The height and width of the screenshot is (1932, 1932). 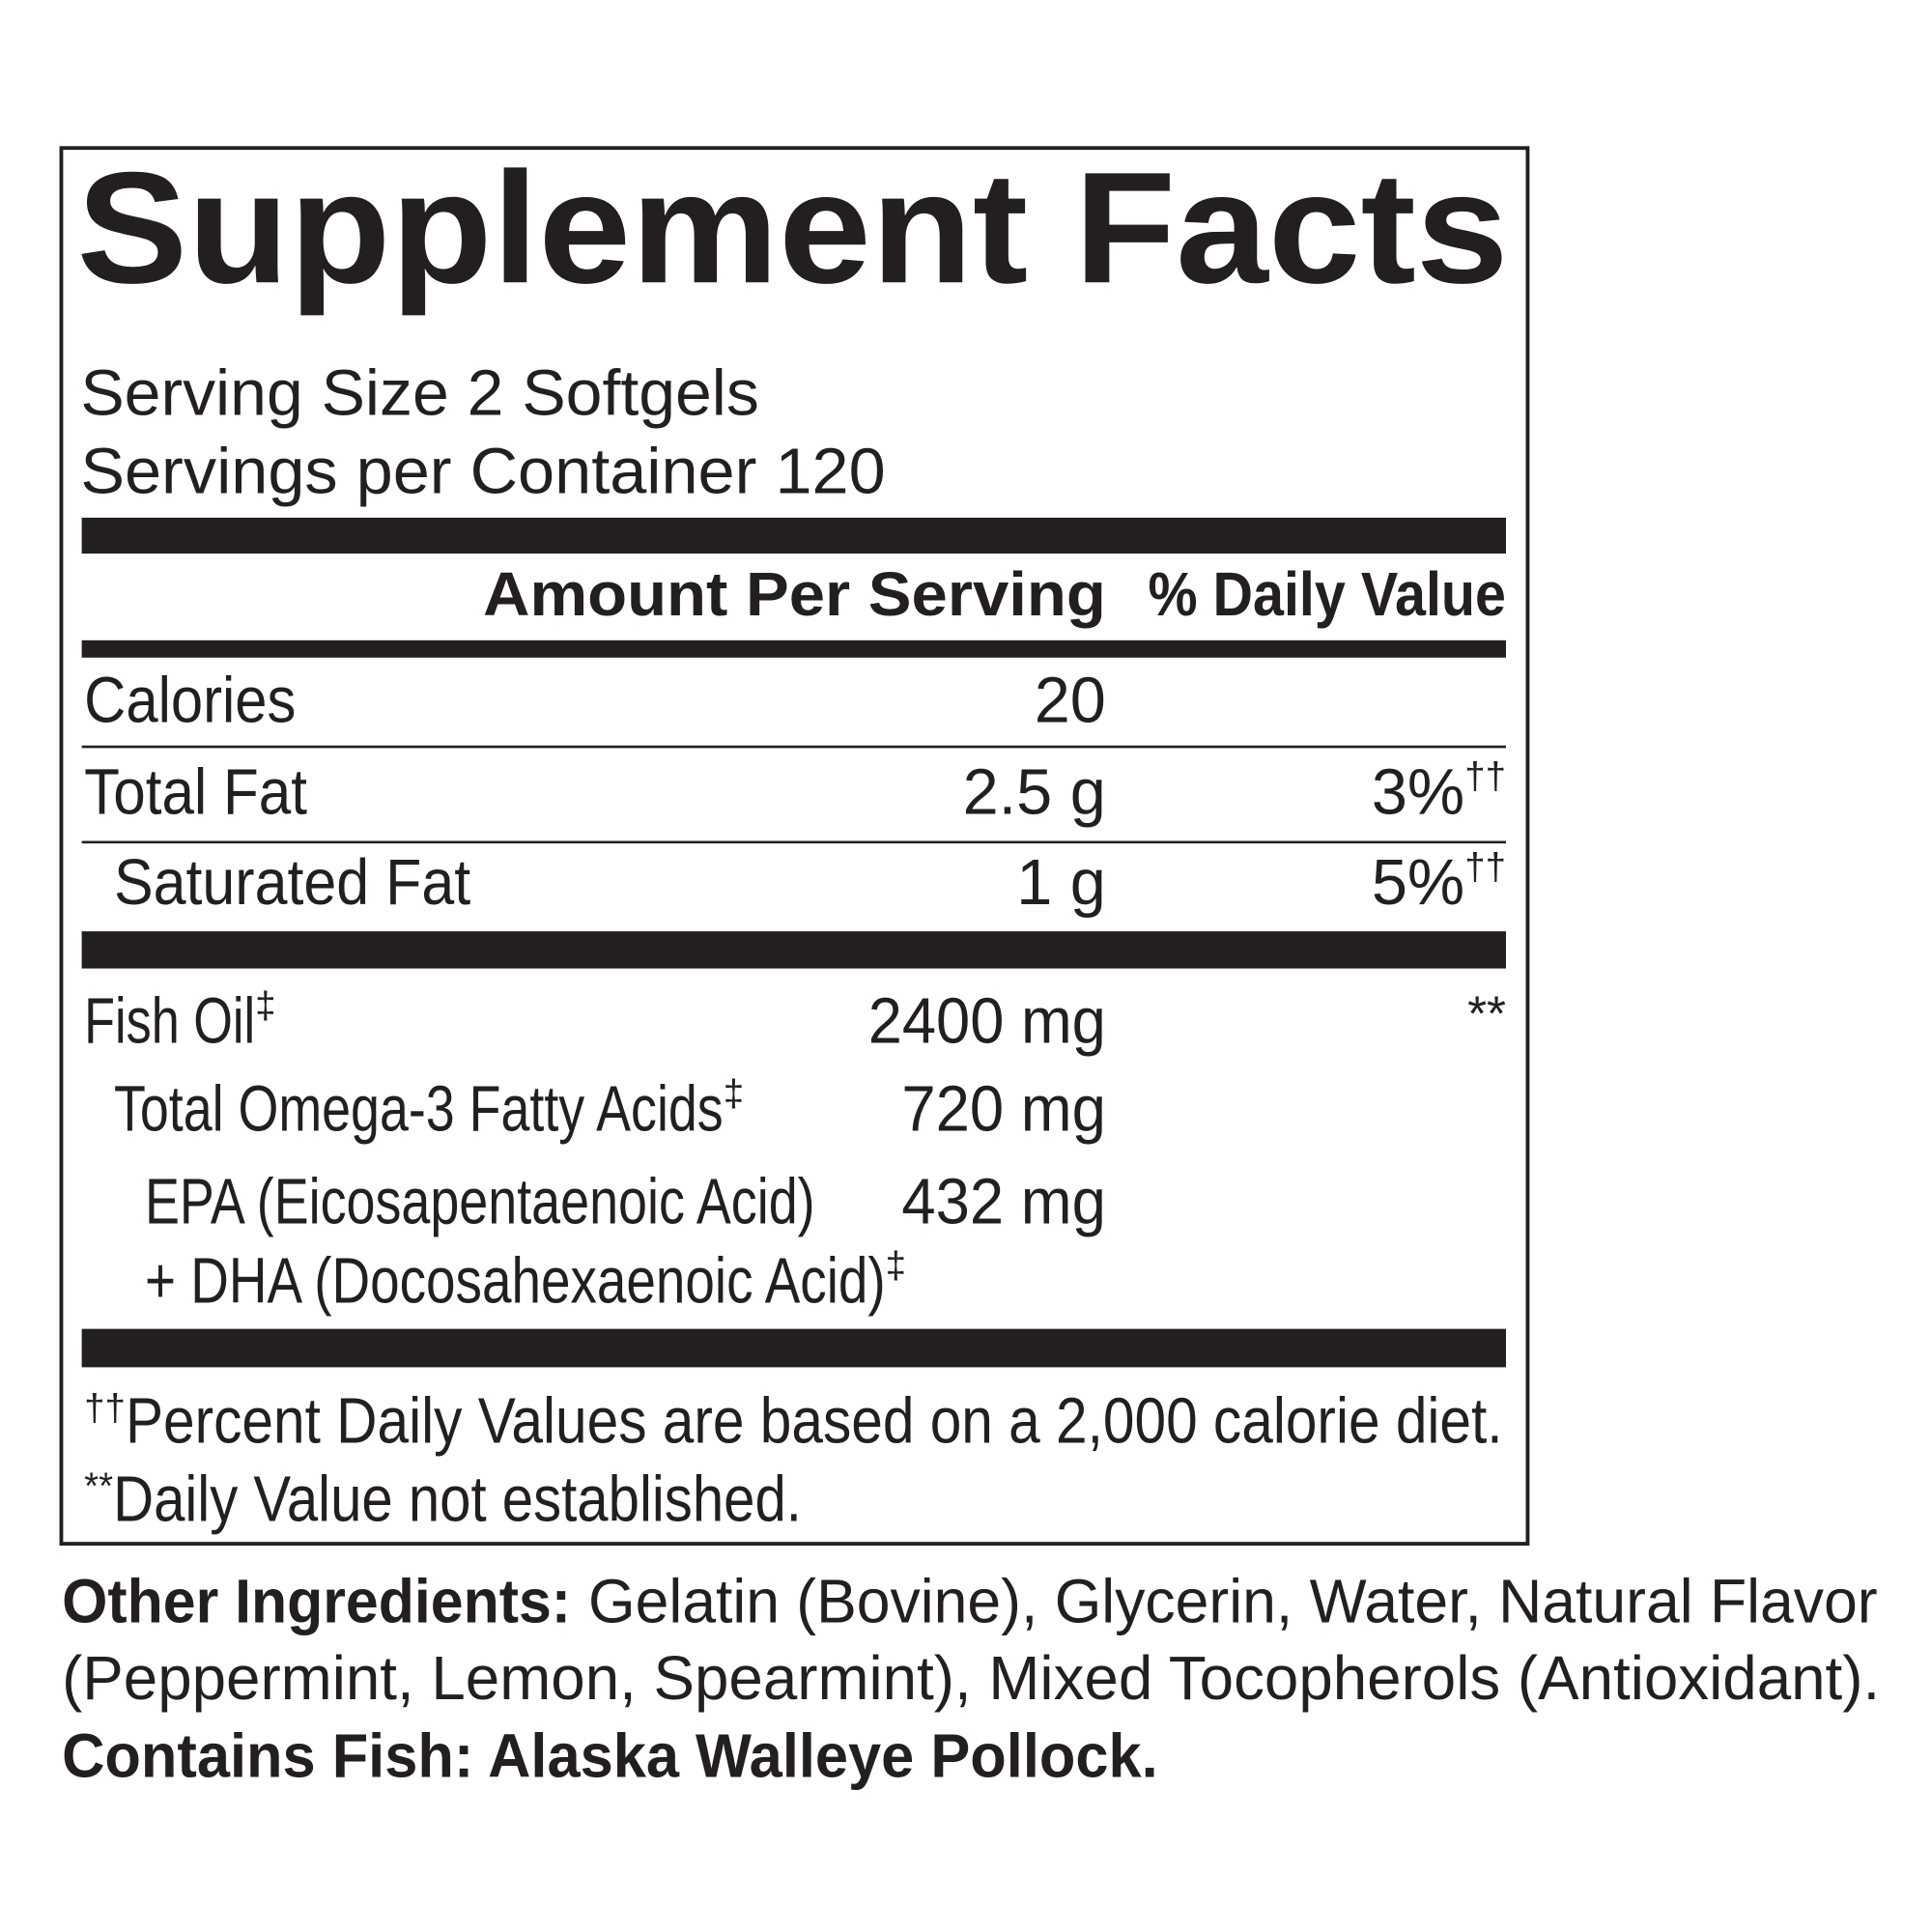 I want to click on ingredient-name: + DHA (Docosahexaenoic Acid), so click(x=515, y=1282).